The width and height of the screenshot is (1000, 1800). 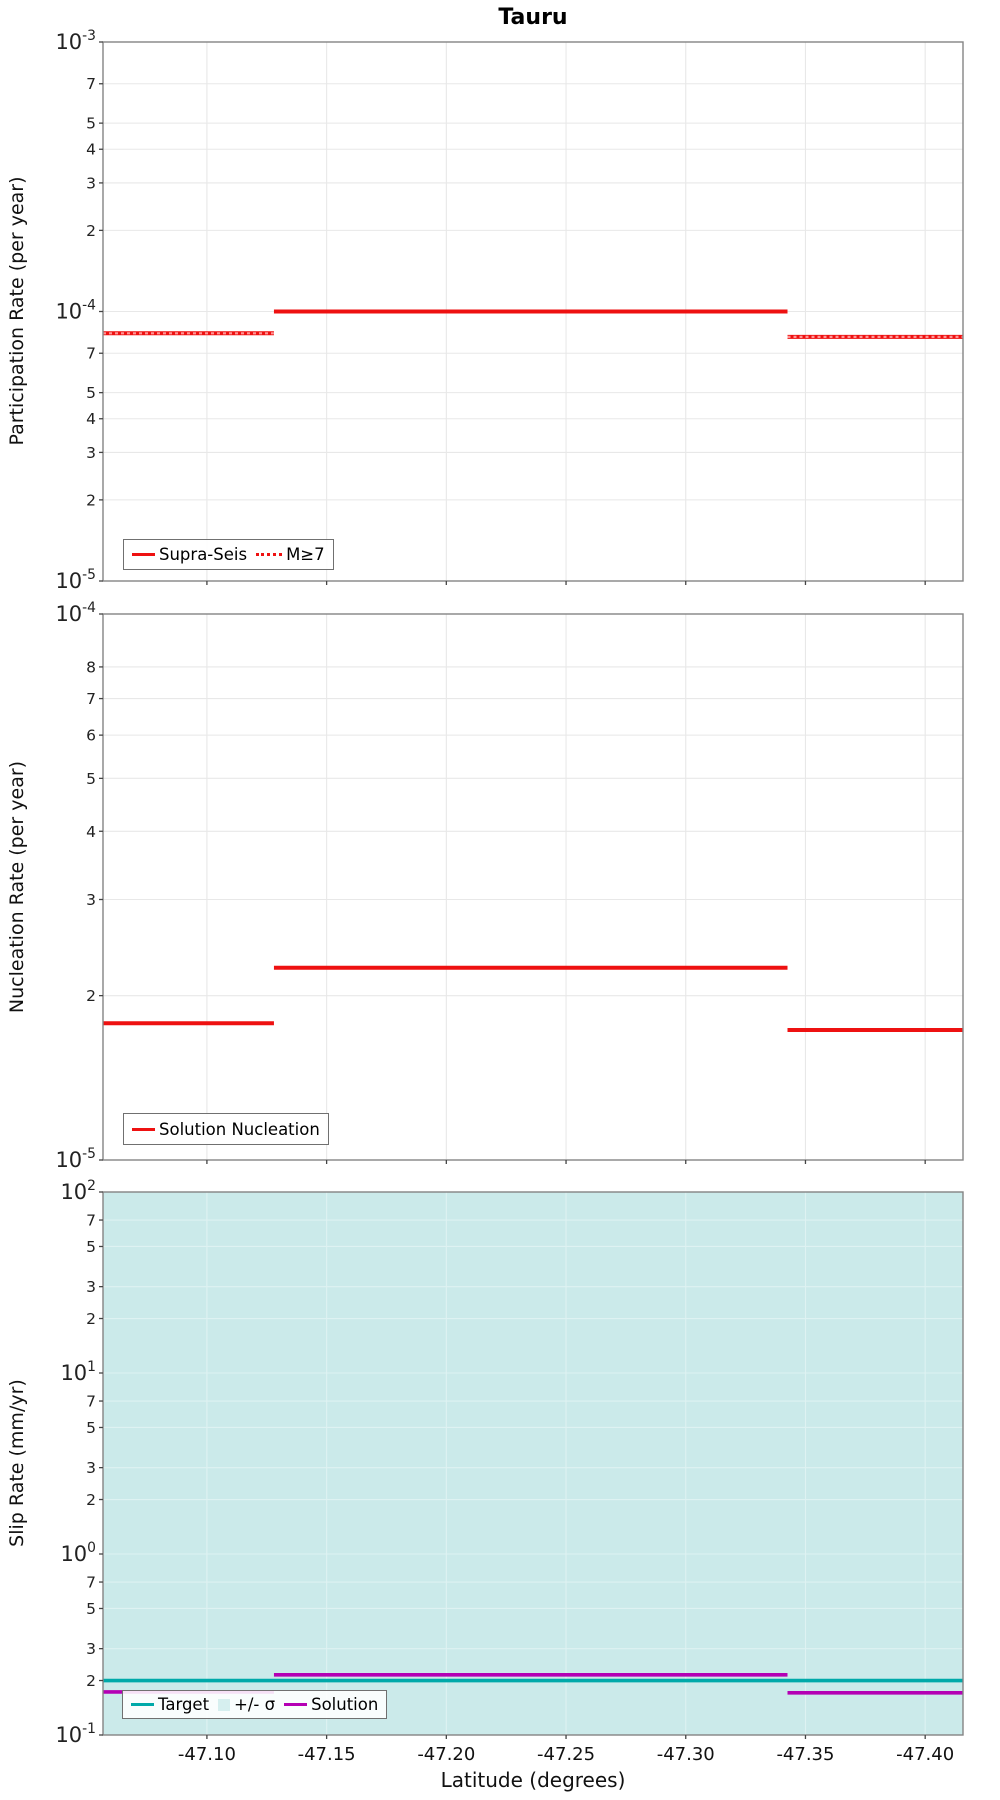 I want to click on x-axis-label: Latitude (degrees), so click(x=533, y=1780).